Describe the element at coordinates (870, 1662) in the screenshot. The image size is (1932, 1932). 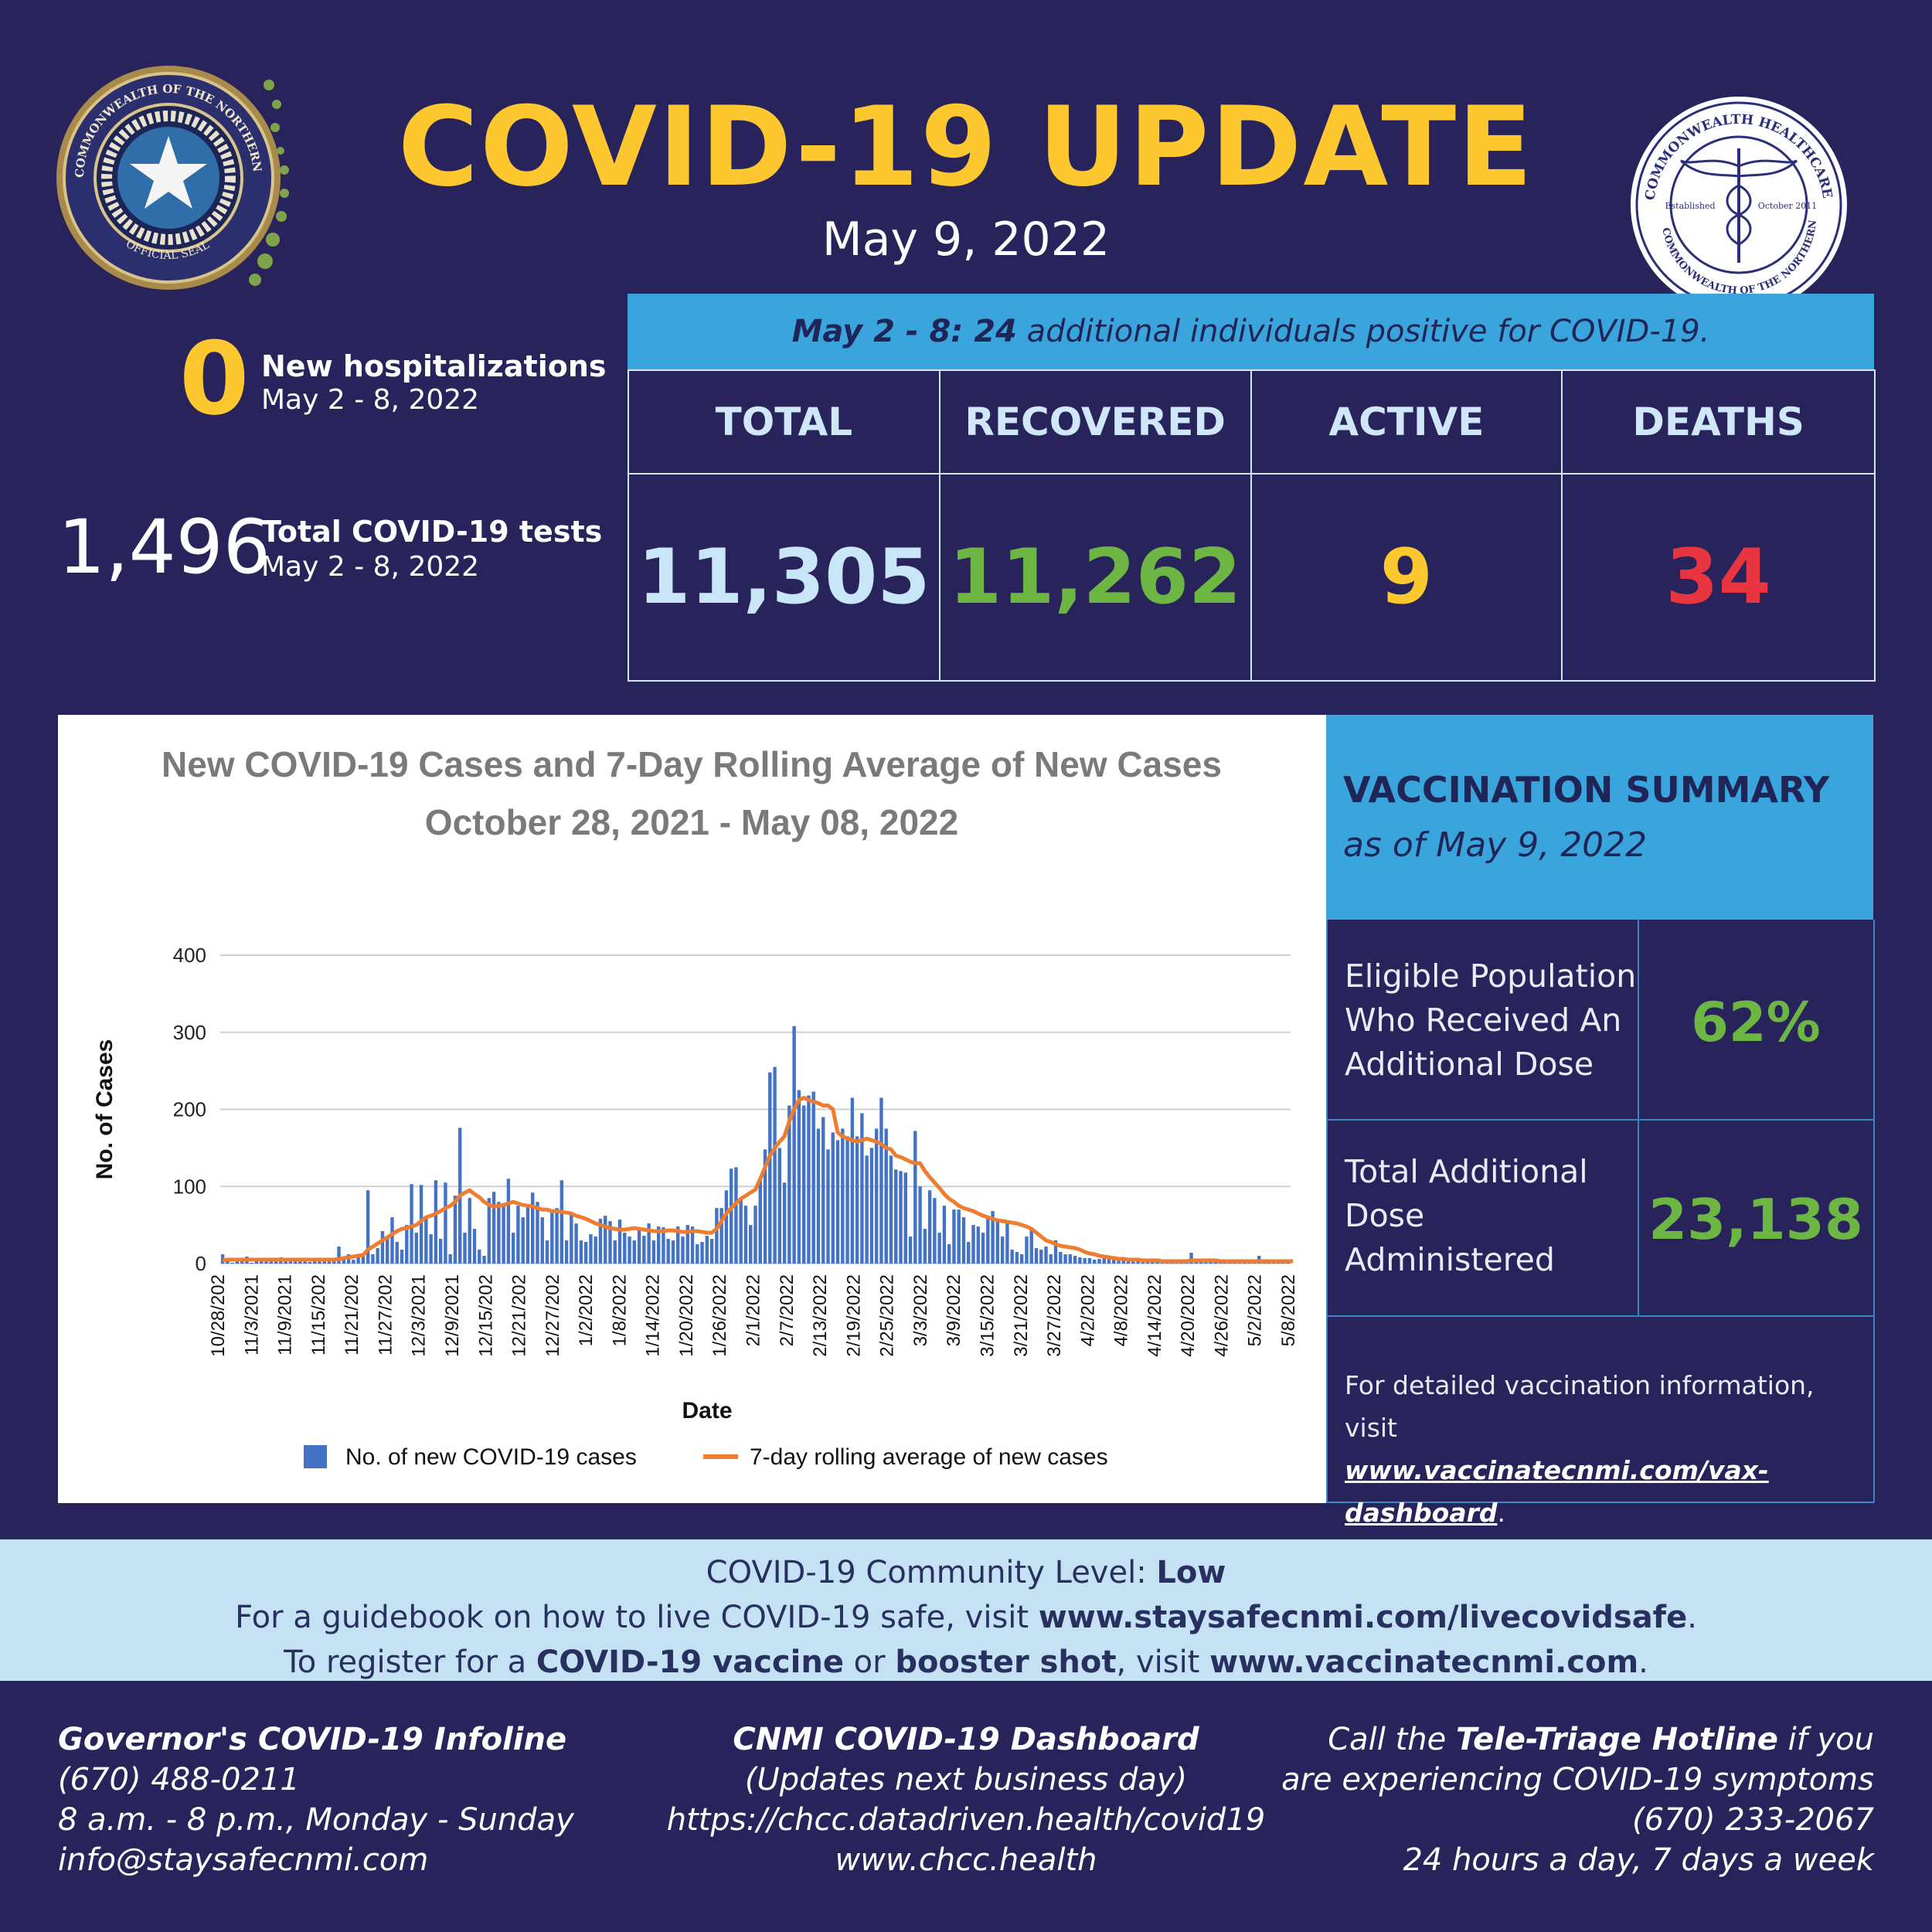
I see `band-text: or` at that location.